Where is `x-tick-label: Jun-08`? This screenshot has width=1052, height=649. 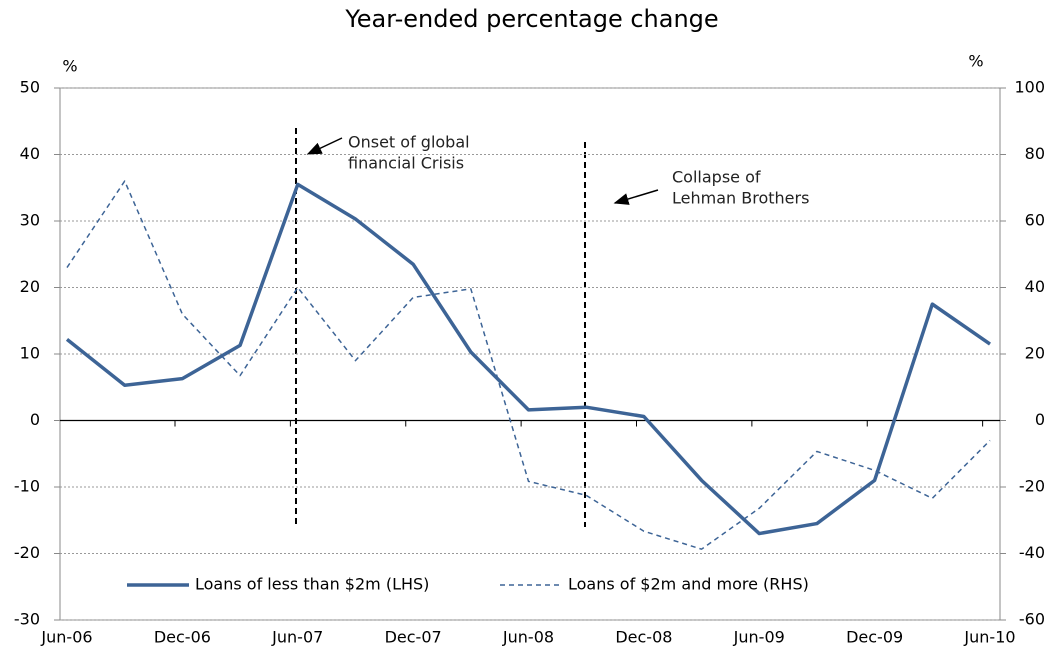 x-tick-label: Jun-08 is located at coordinates (528, 637).